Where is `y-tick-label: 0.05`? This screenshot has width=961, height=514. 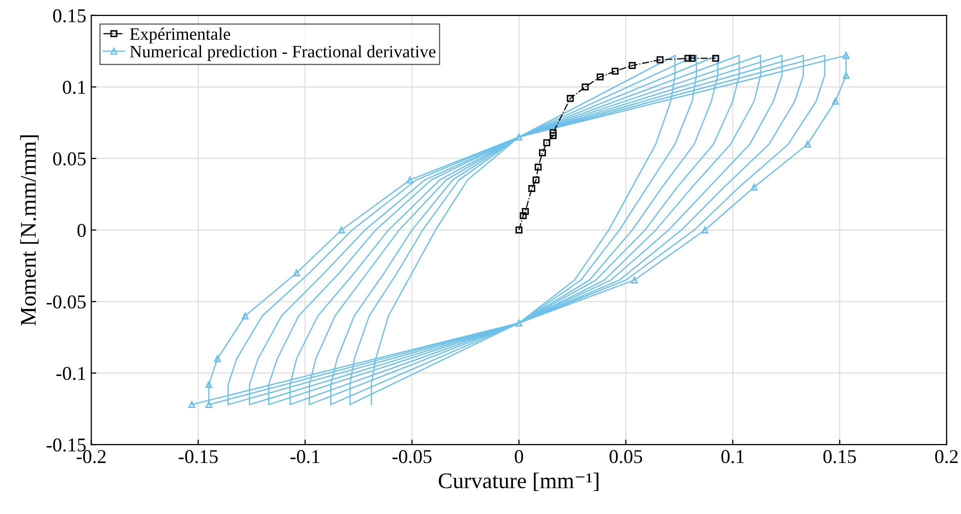
y-tick-label: 0.05 is located at coordinates (69, 159).